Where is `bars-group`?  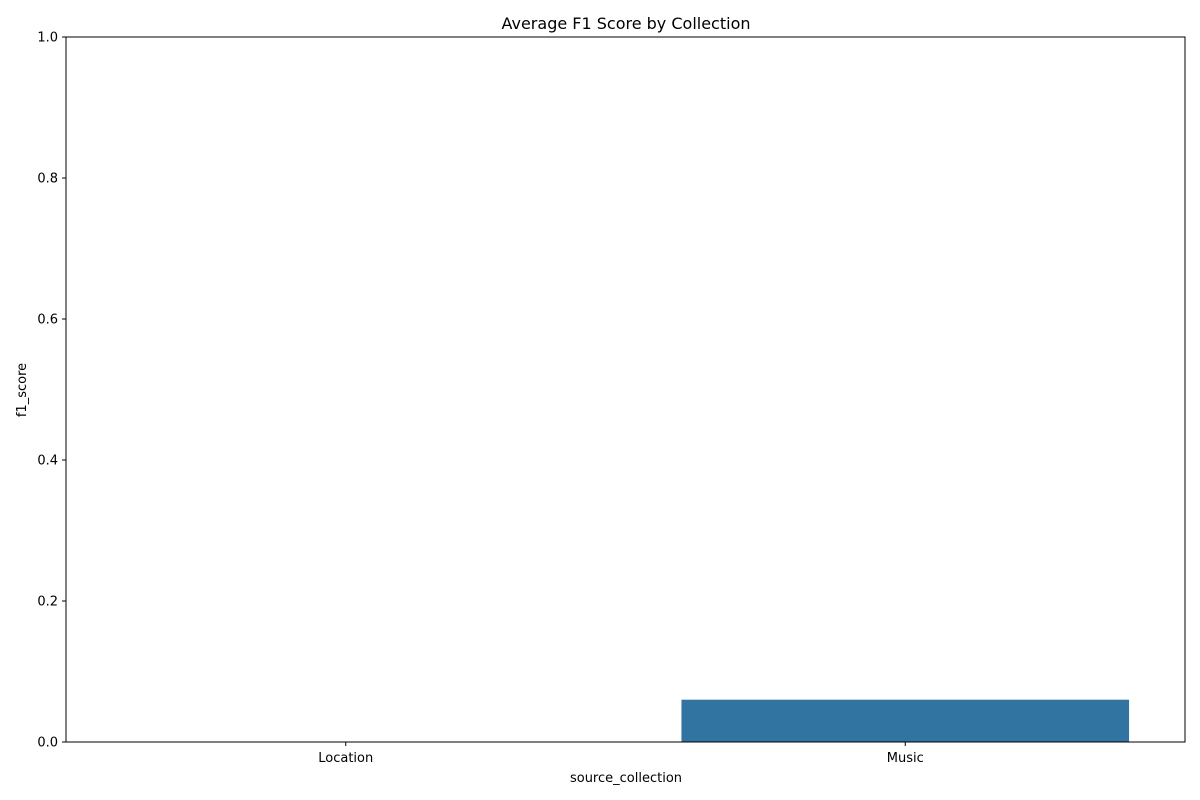 bars-group is located at coordinates (905, 720).